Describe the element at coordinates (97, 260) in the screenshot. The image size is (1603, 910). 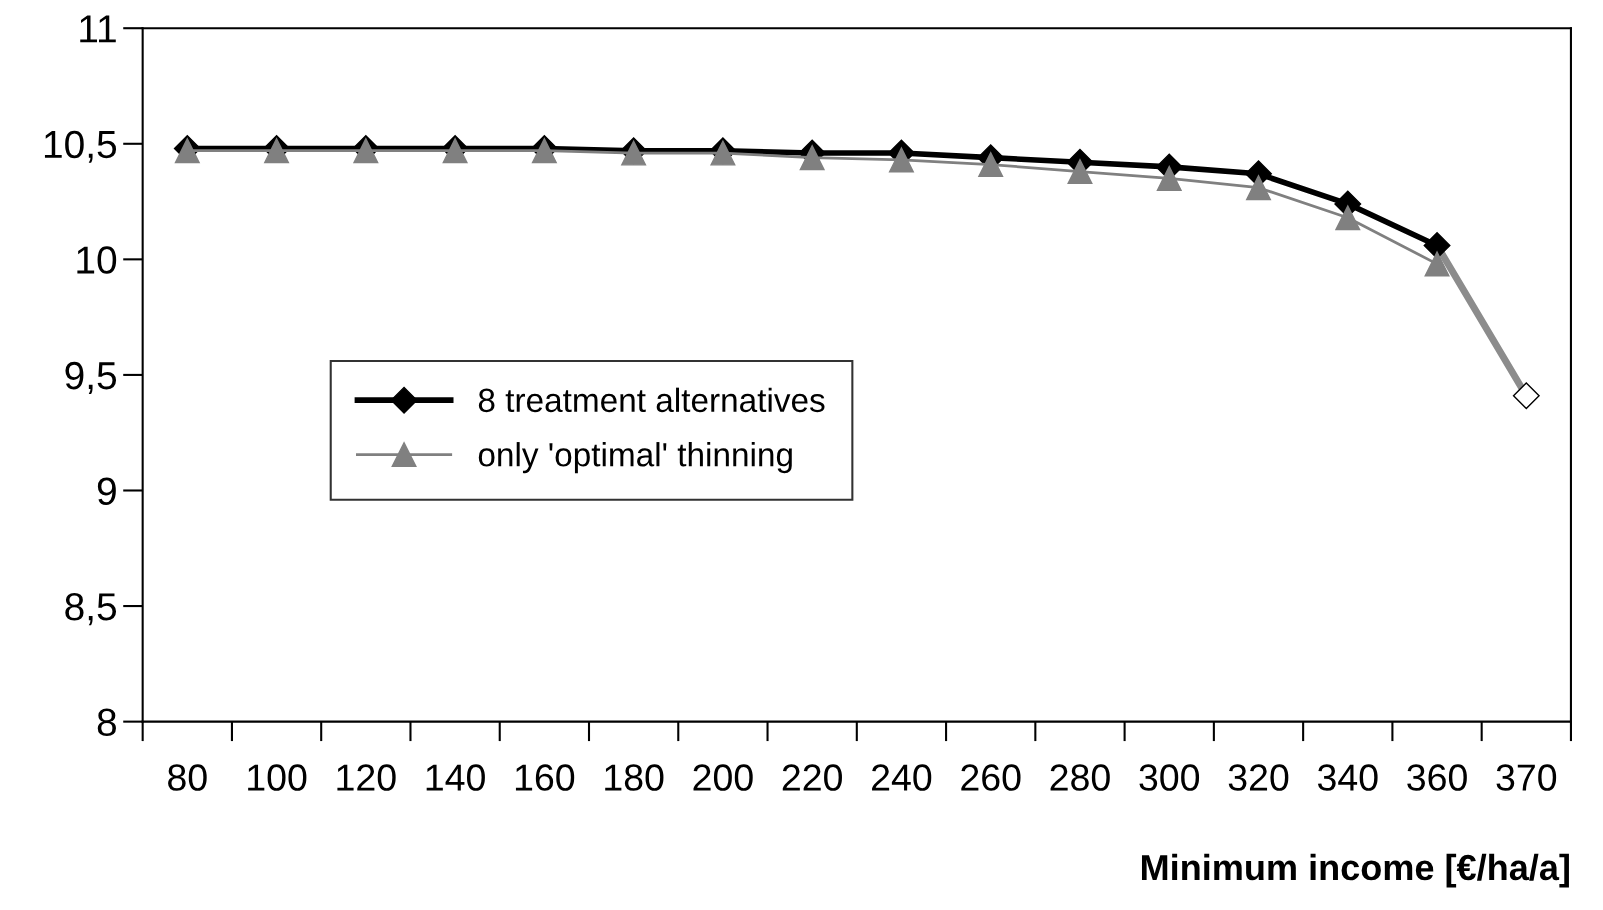
I see `y-tick-label: 10` at that location.